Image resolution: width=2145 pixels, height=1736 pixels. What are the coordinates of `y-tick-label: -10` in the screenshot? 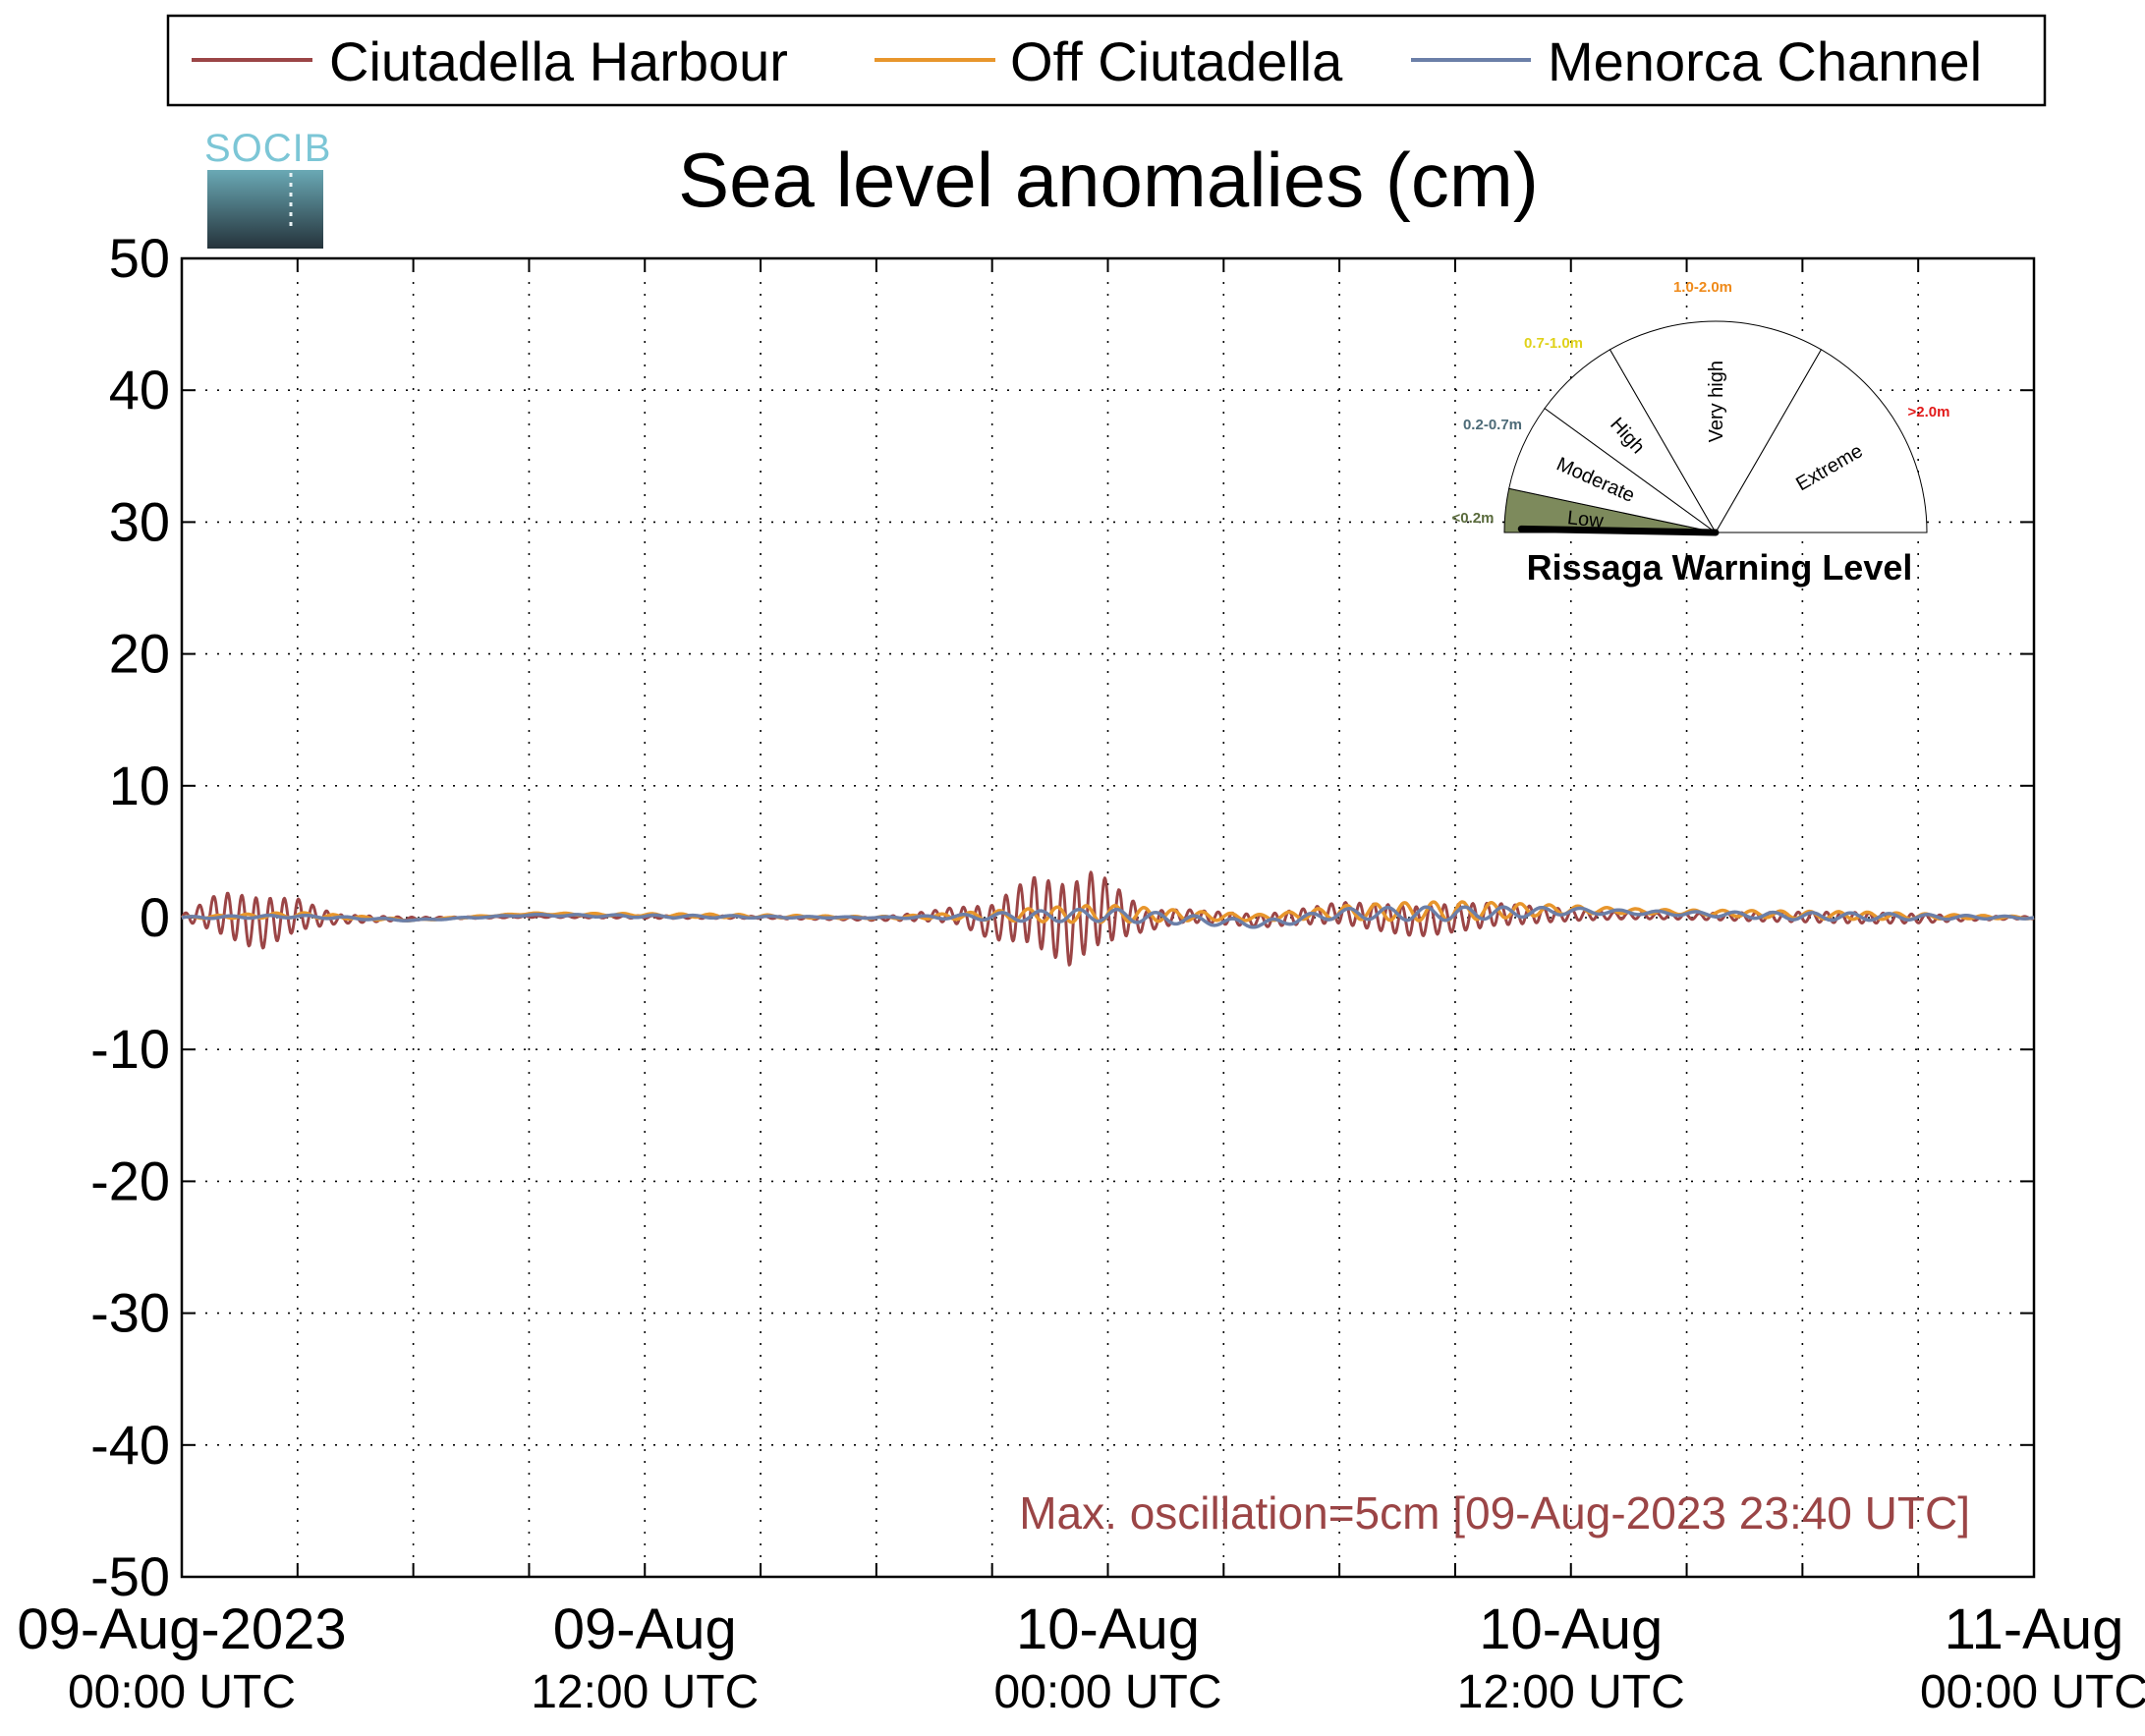 It's located at (130, 1049).